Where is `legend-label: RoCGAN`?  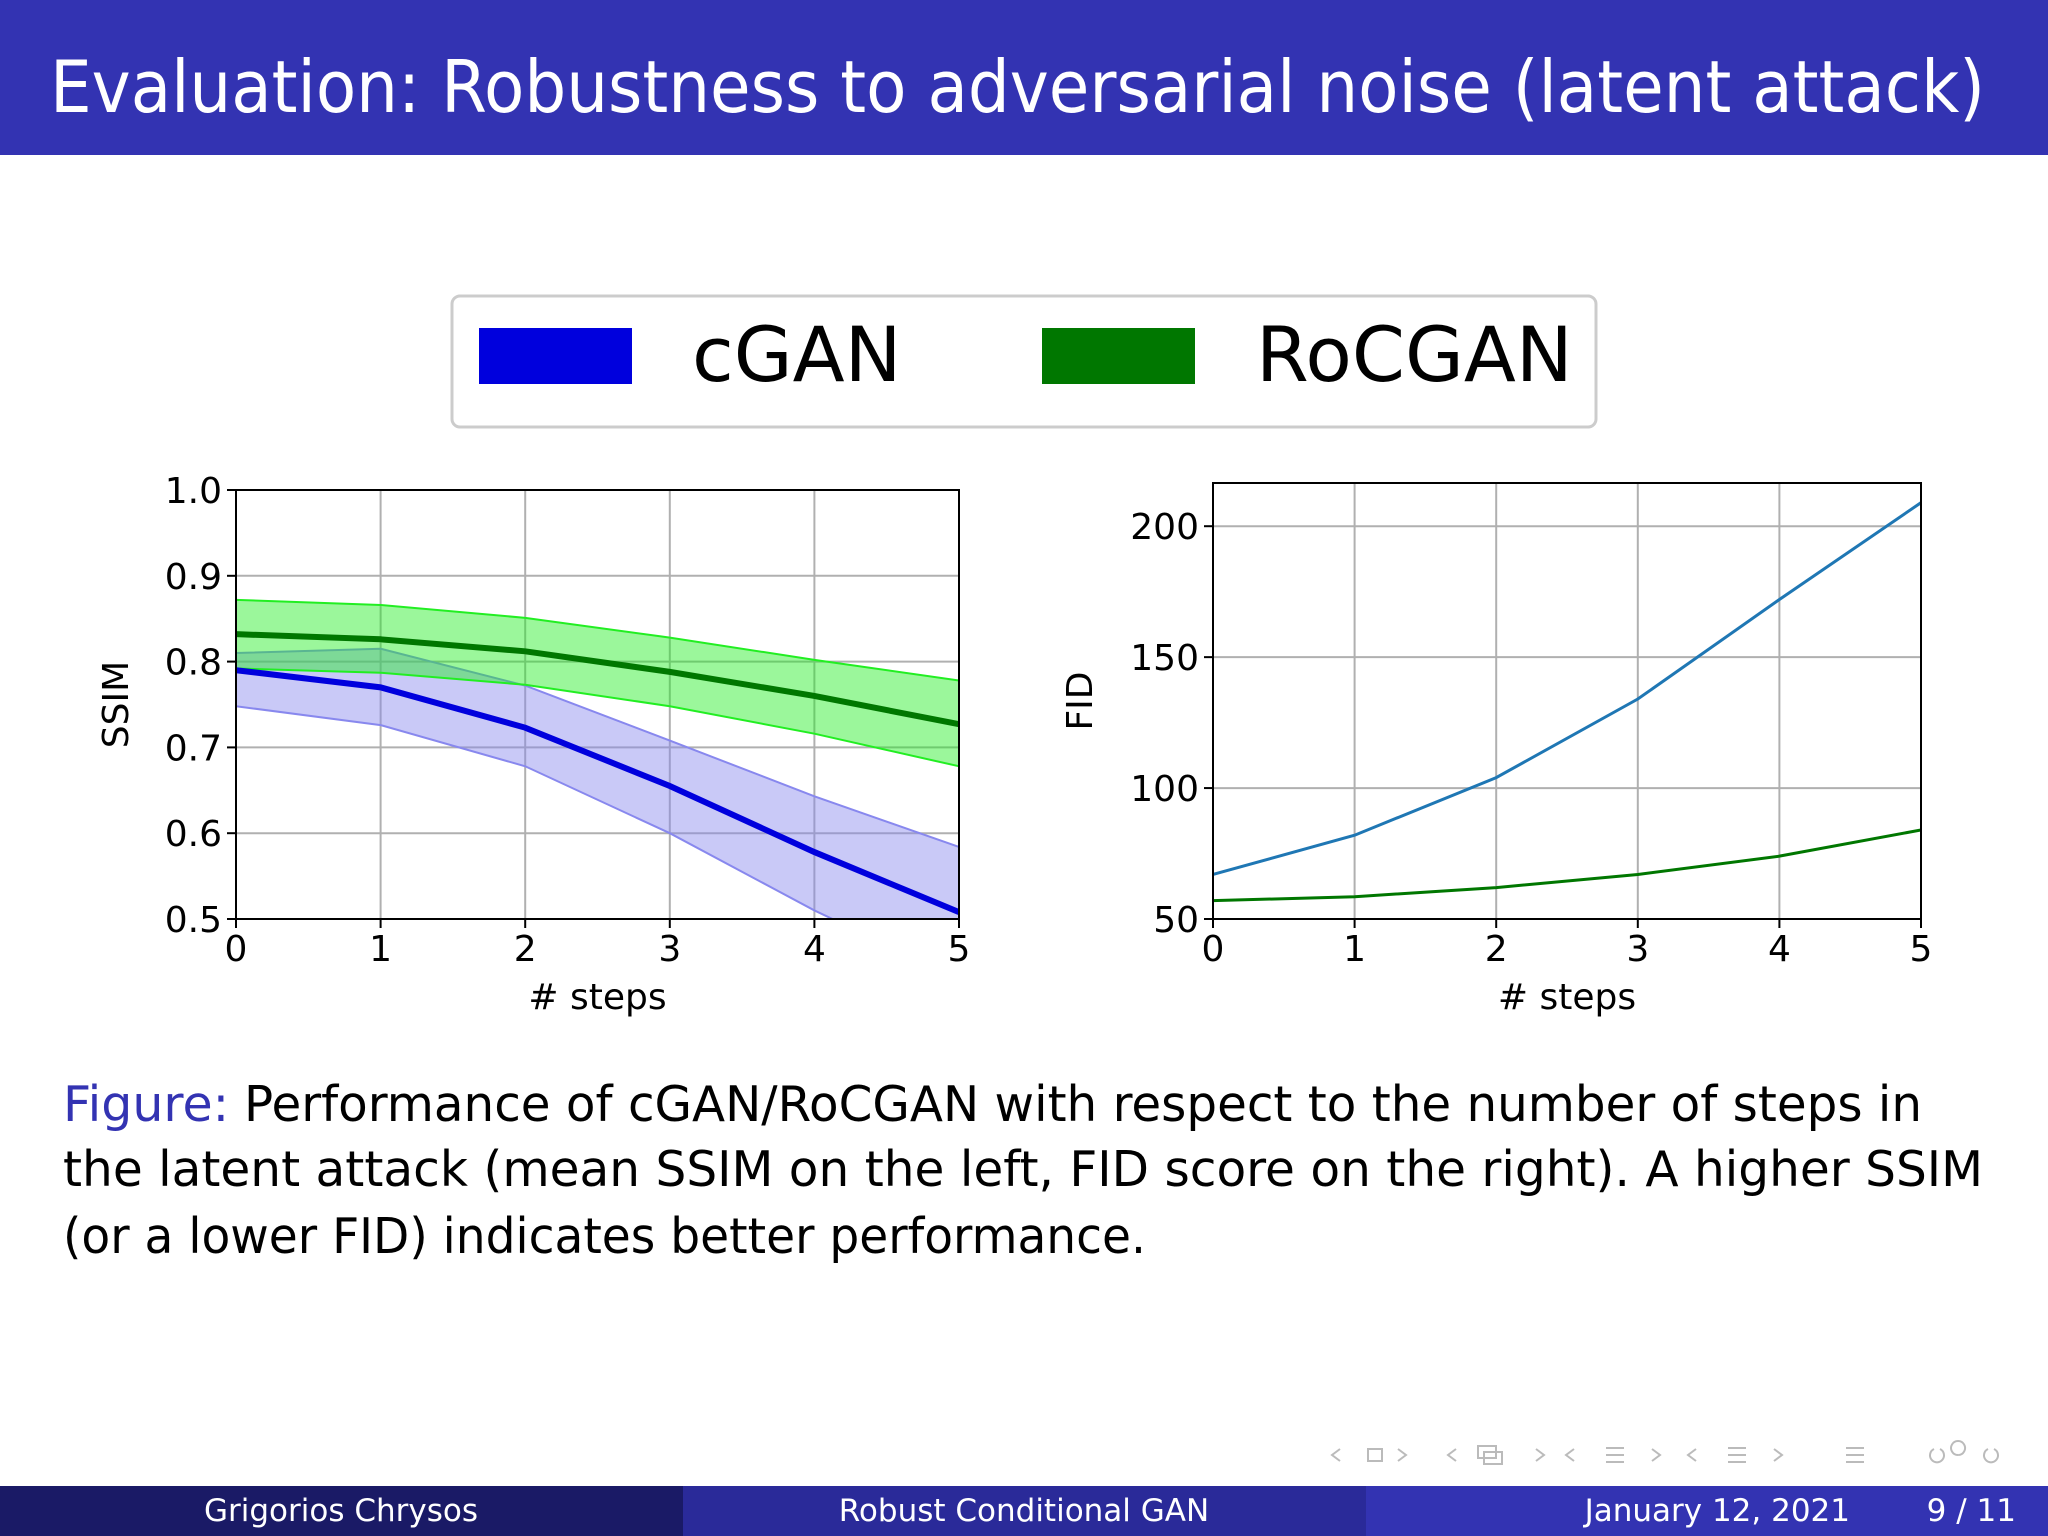
legend-label: RoCGAN is located at coordinates (1414, 354).